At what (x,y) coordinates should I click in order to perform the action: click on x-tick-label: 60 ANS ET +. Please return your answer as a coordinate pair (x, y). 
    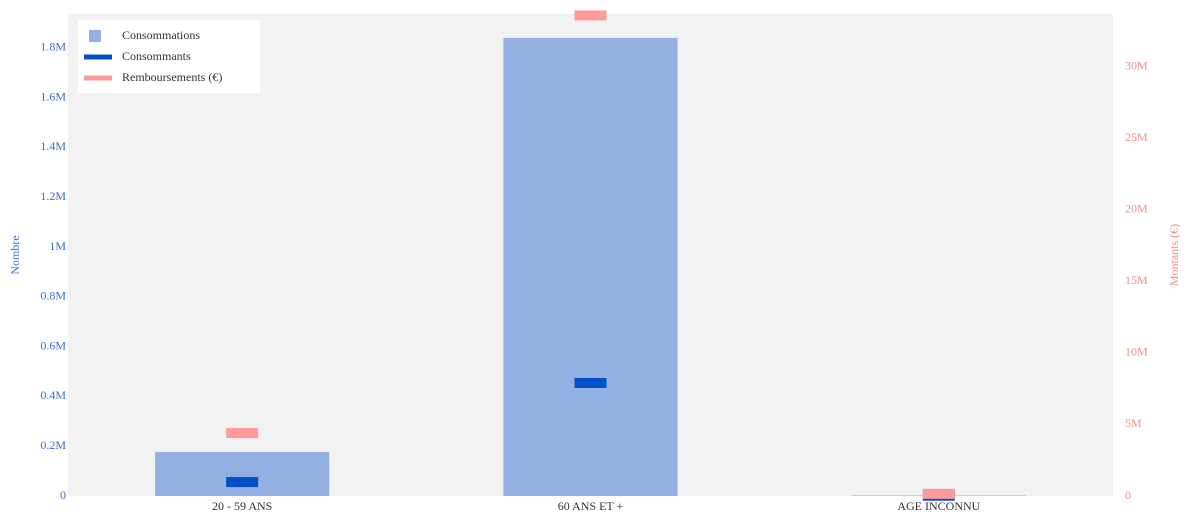
    Looking at the image, I should click on (591, 506).